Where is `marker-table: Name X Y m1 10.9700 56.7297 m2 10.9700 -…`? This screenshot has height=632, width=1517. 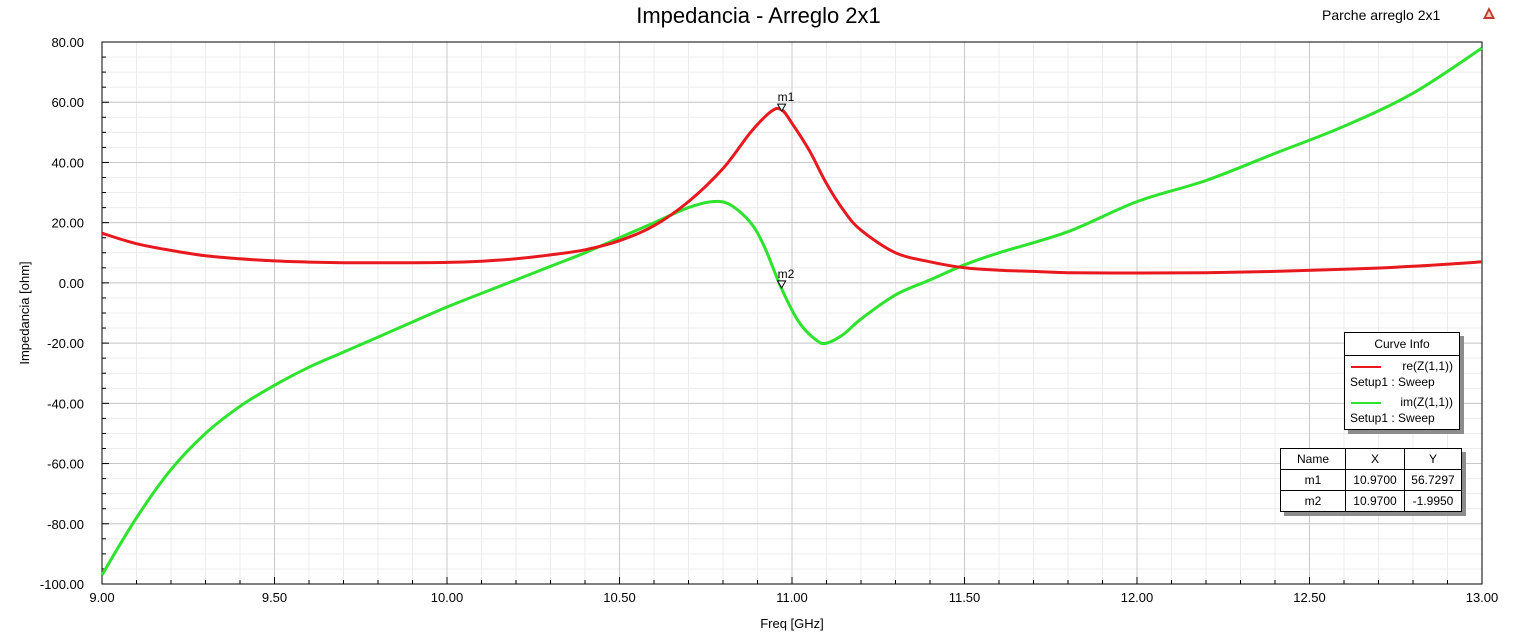 marker-table: Name X Y m1 10.9700 56.7297 m2 10.9700 -… is located at coordinates (1371, 480).